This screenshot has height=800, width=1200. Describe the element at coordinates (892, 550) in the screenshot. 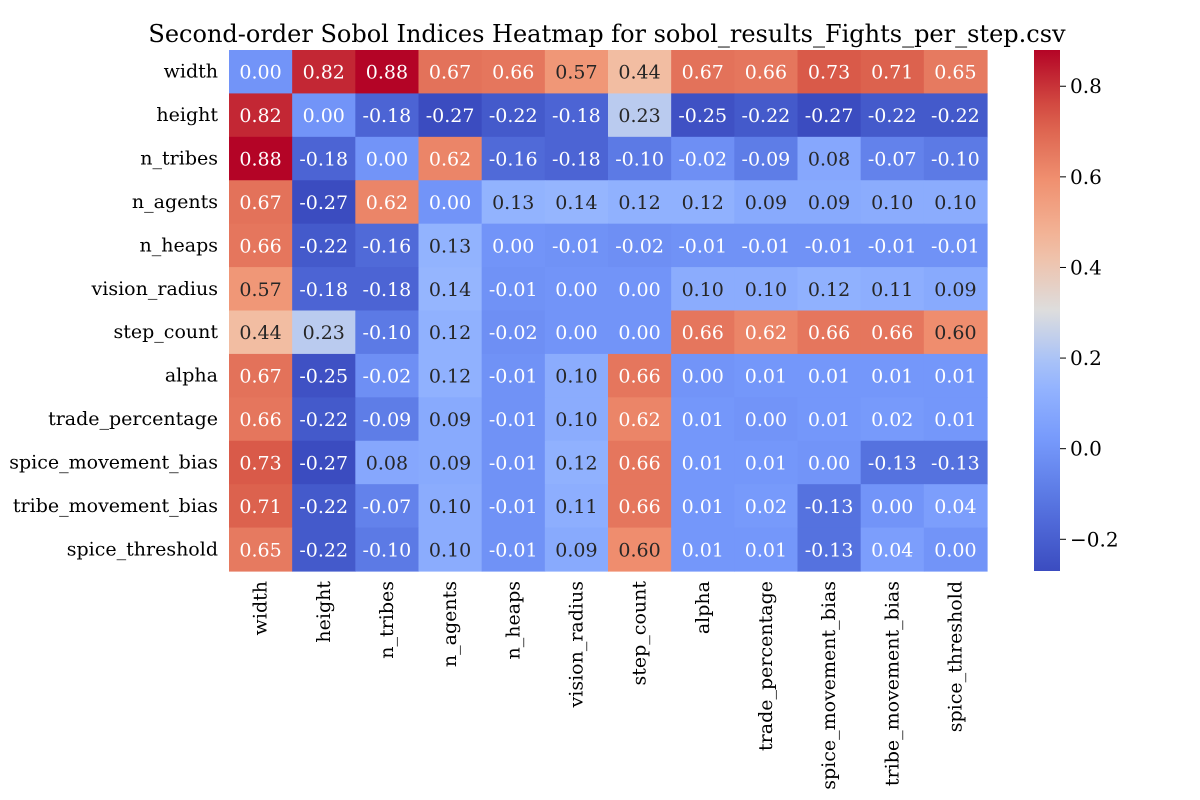

I see `cell-value-label: 0.04` at that location.